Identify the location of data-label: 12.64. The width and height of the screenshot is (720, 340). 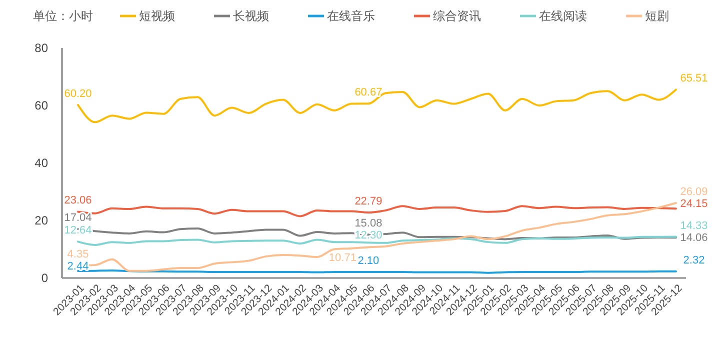
(78, 230).